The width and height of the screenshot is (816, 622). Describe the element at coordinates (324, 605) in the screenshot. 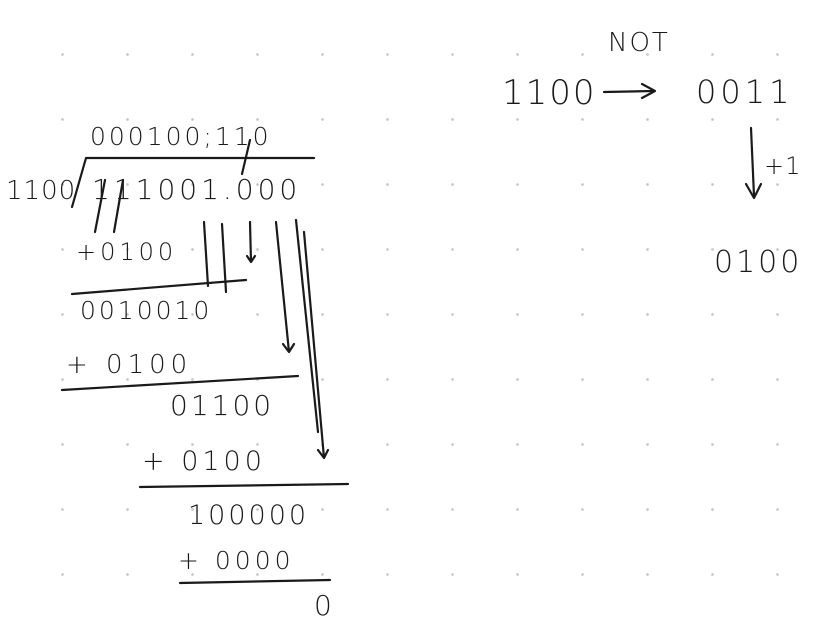

I see `step-4-result: 0` at that location.